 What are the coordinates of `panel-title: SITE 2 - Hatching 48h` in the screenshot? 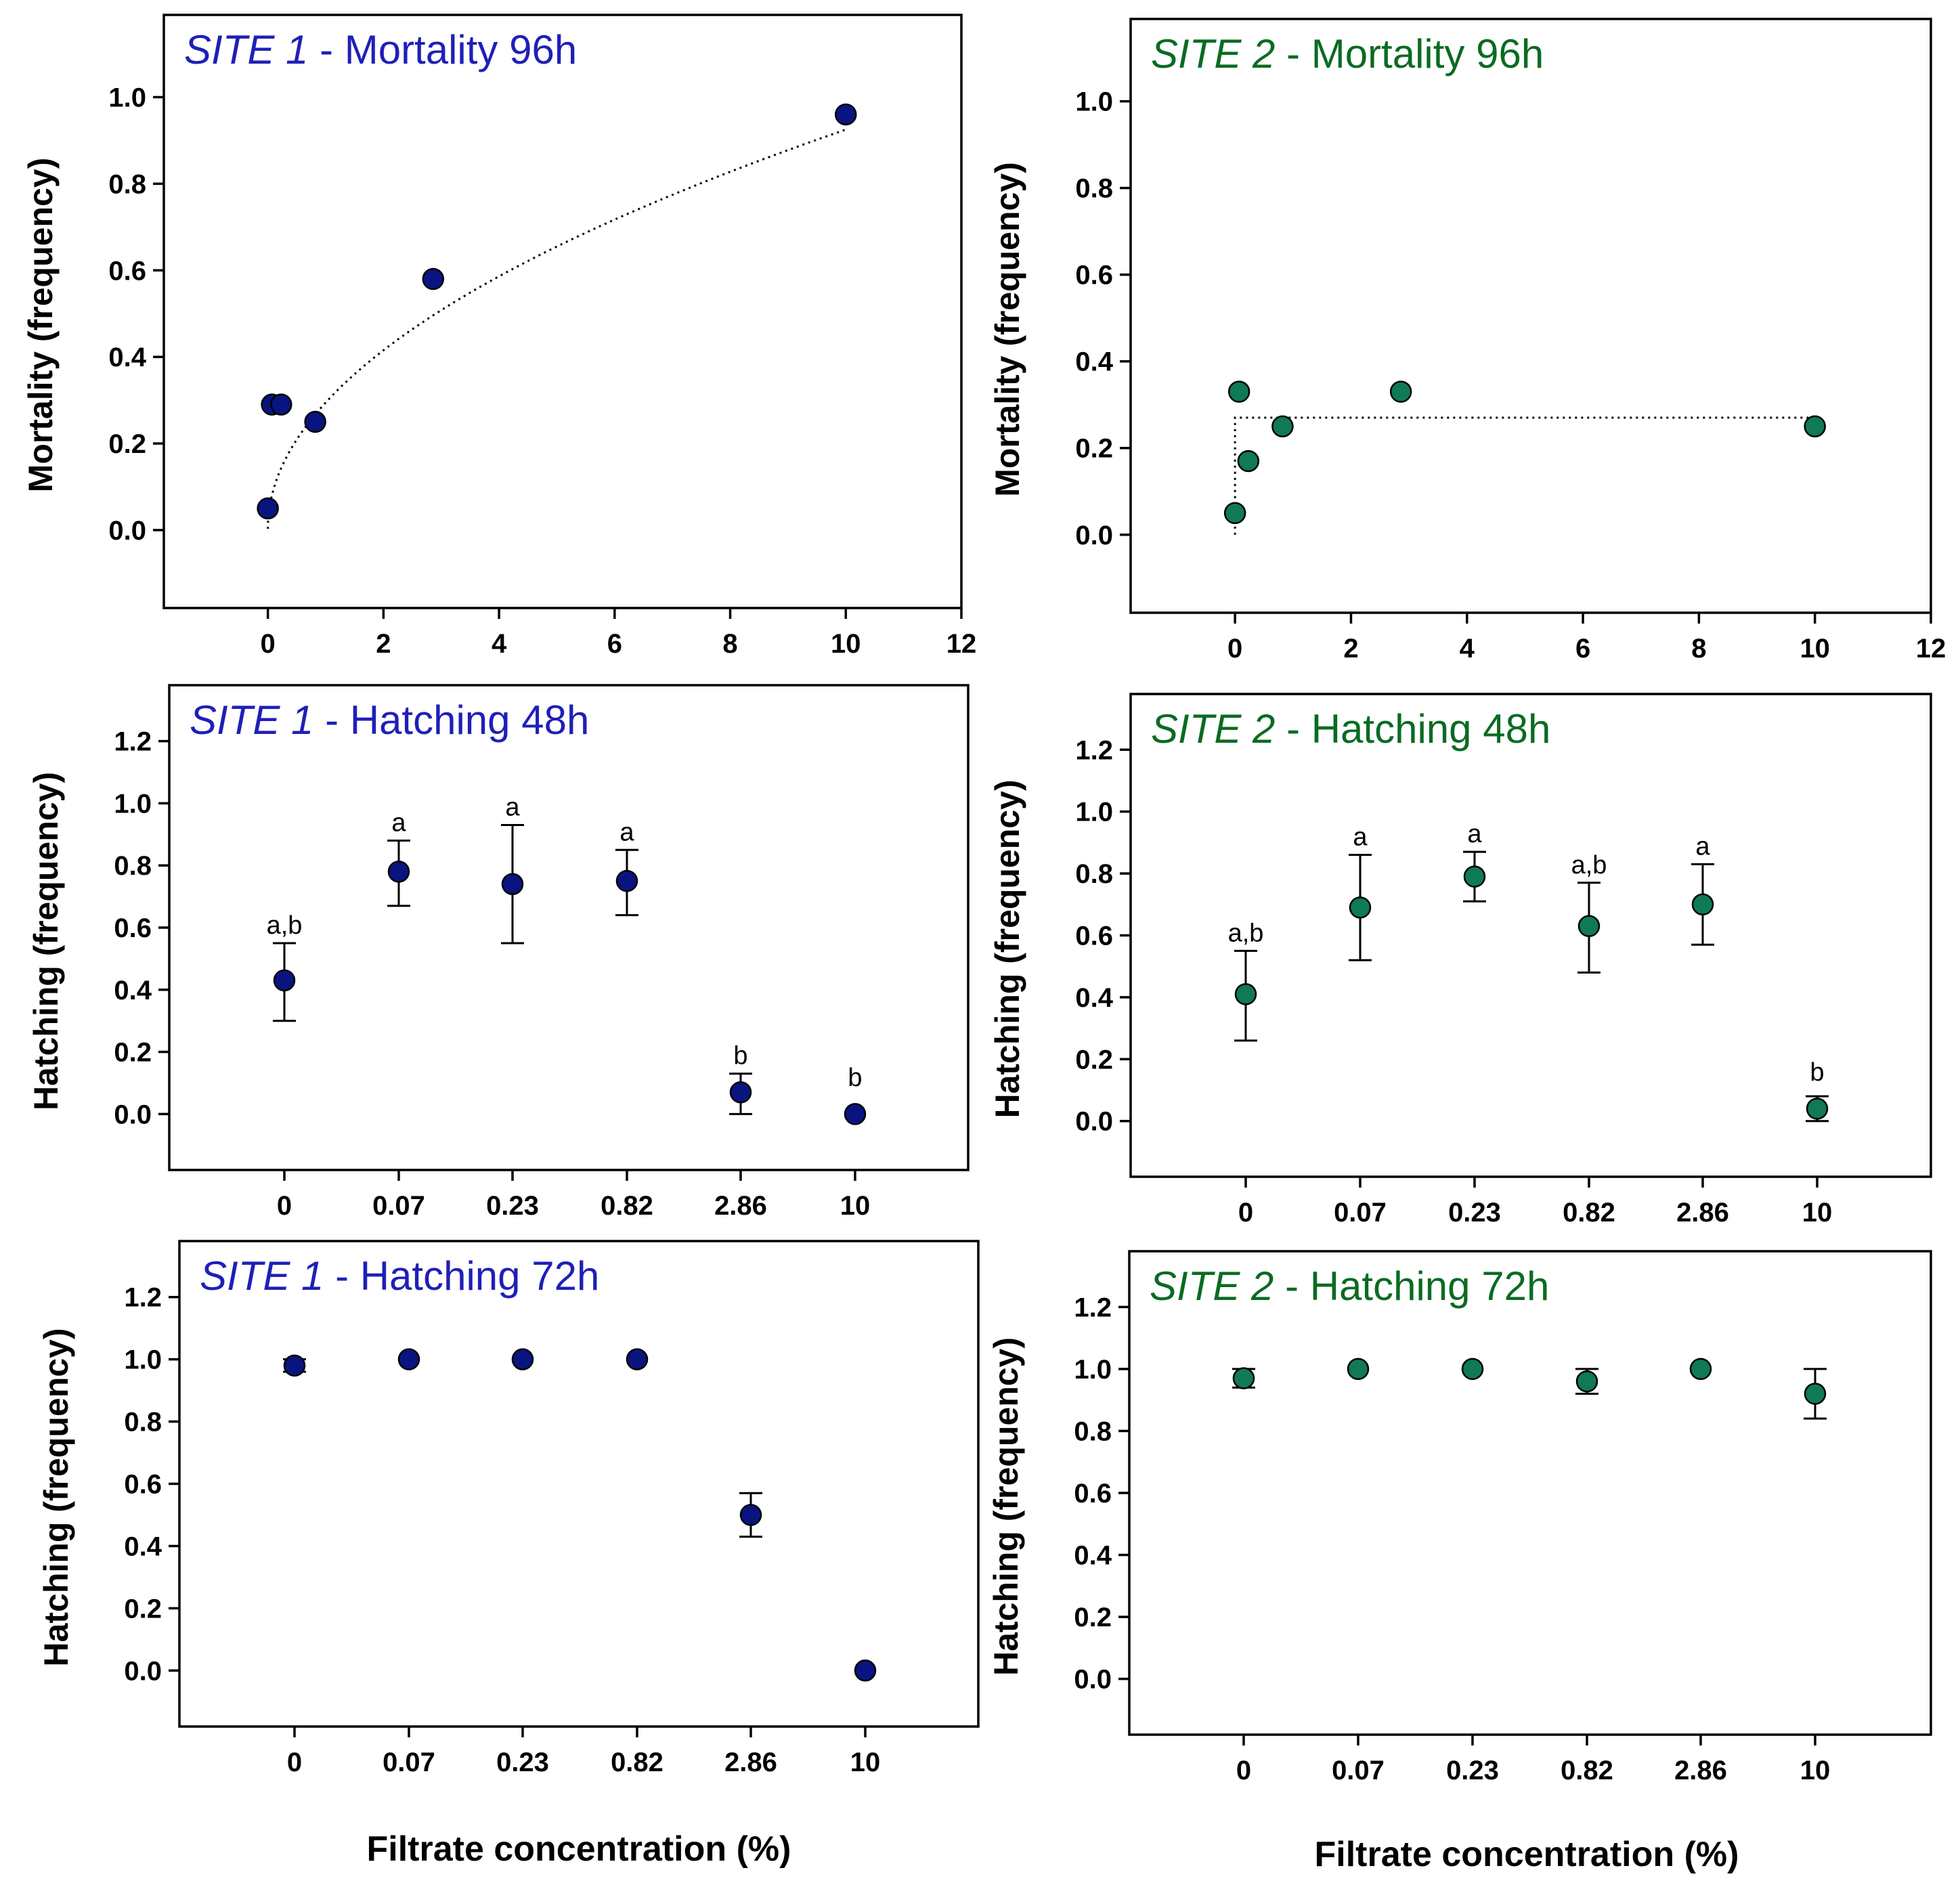 It's located at (1350, 729).